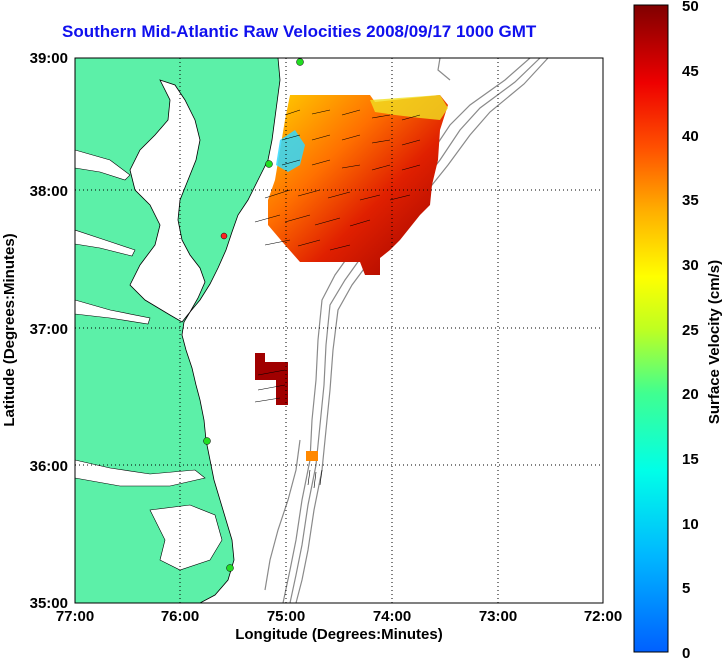 The image size is (724, 659). Describe the element at coordinates (690, 71) in the screenshot. I see `colorbar-tick-label: 45` at that location.